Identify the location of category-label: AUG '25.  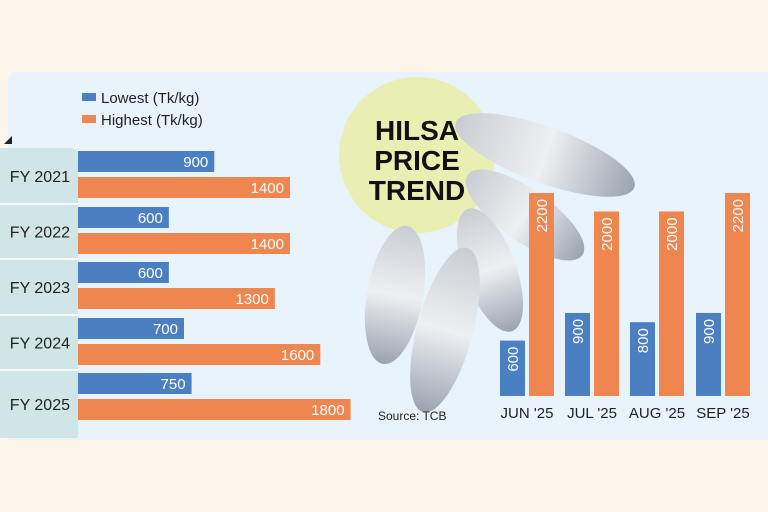
(657, 413).